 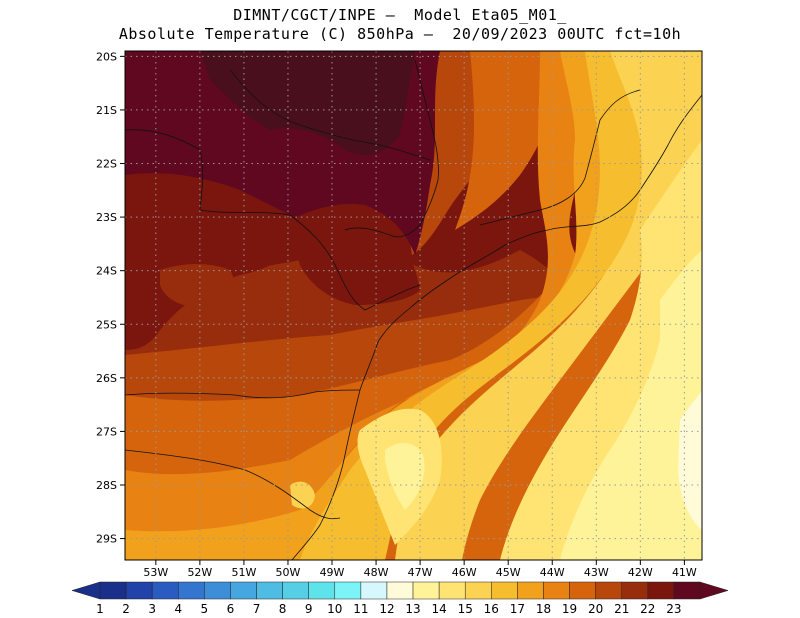 I want to click on state-border-sp-pr, so click(x=310, y=260).